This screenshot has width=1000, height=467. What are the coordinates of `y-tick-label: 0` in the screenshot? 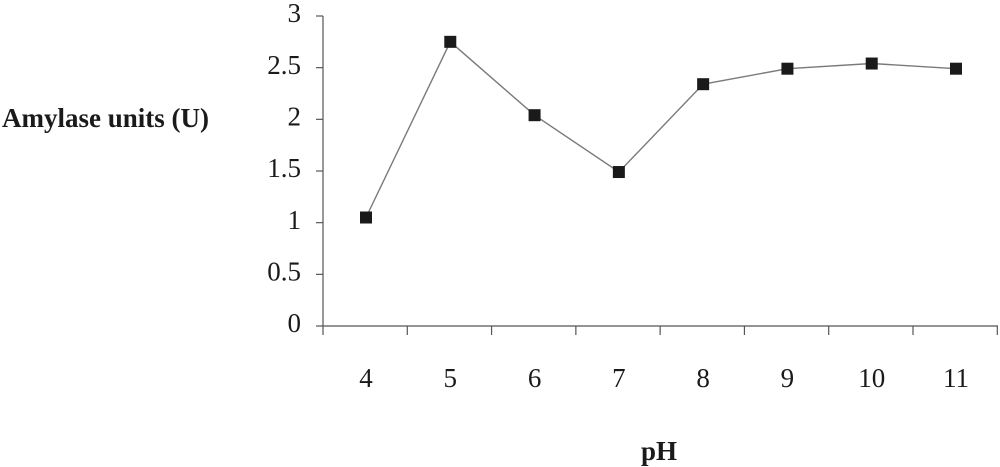 It's located at (295, 323).